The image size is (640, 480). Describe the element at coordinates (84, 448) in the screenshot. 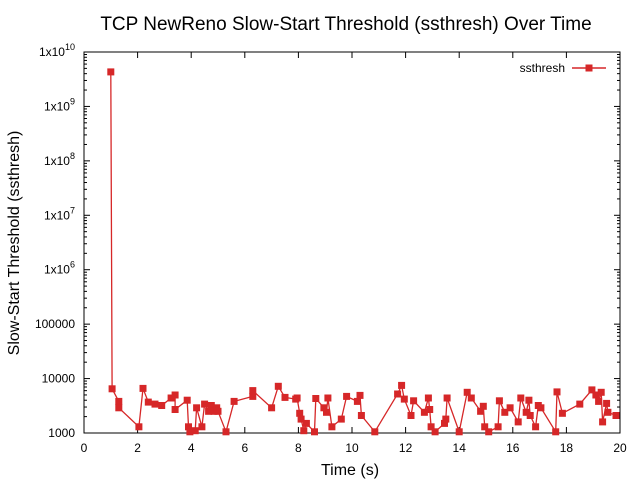

I see `x-tick-label: 0` at that location.